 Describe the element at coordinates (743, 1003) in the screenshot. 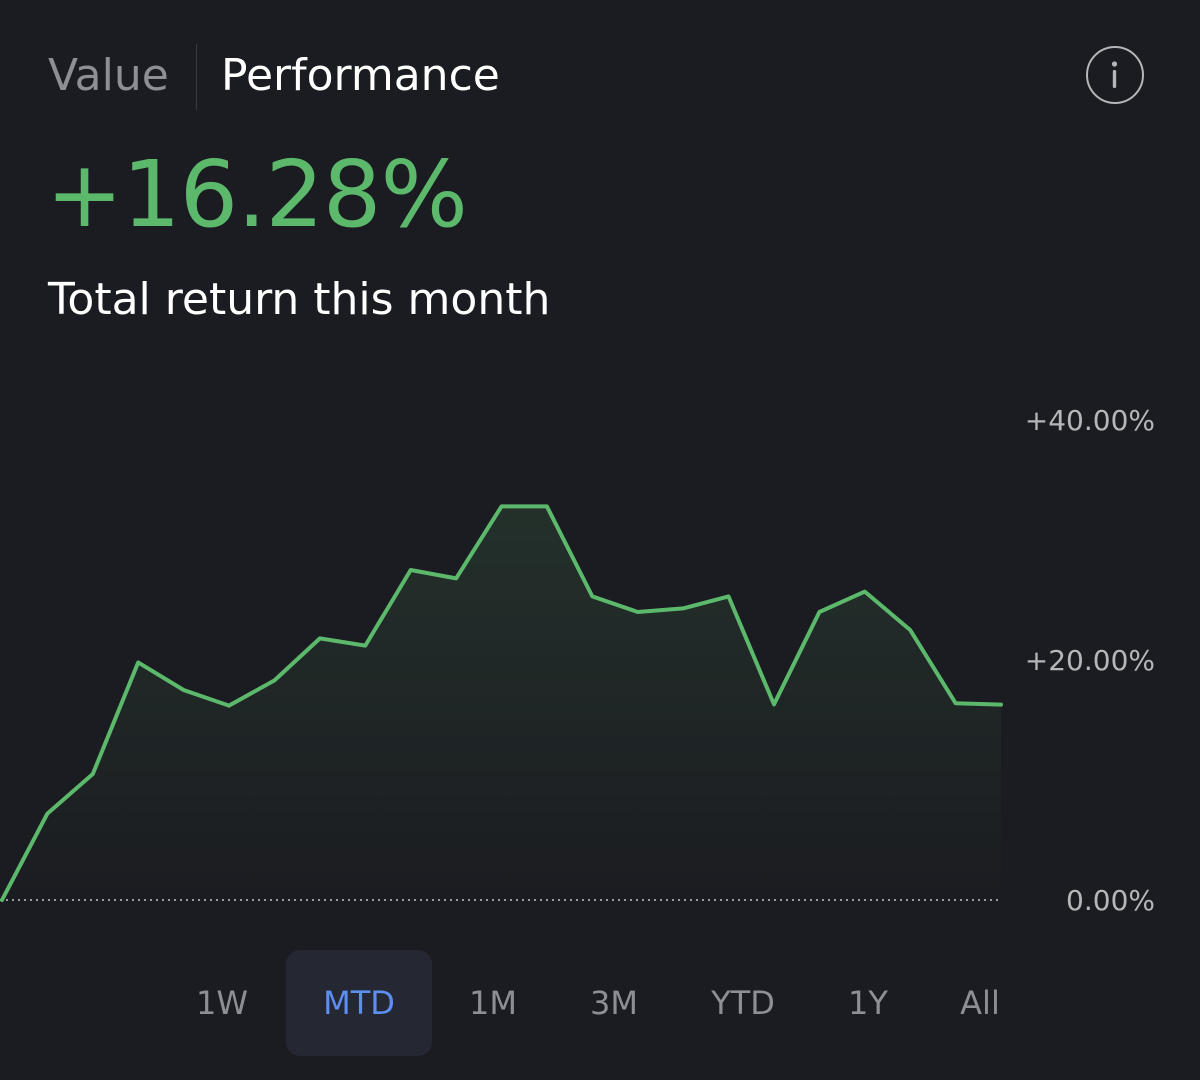

I see `range-option-ytd: YTD` at that location.